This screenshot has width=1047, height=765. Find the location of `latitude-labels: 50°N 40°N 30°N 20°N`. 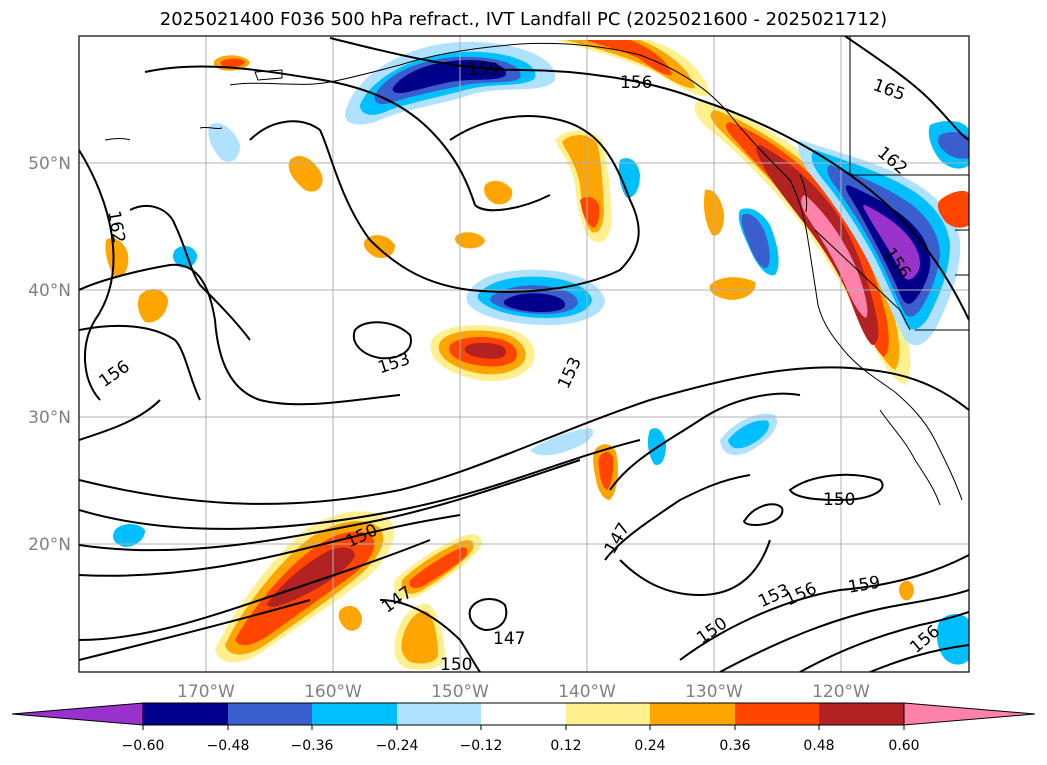

latitude-labels: 50°N 40°N 30°N 20°N is located at coordinates (49, 354).